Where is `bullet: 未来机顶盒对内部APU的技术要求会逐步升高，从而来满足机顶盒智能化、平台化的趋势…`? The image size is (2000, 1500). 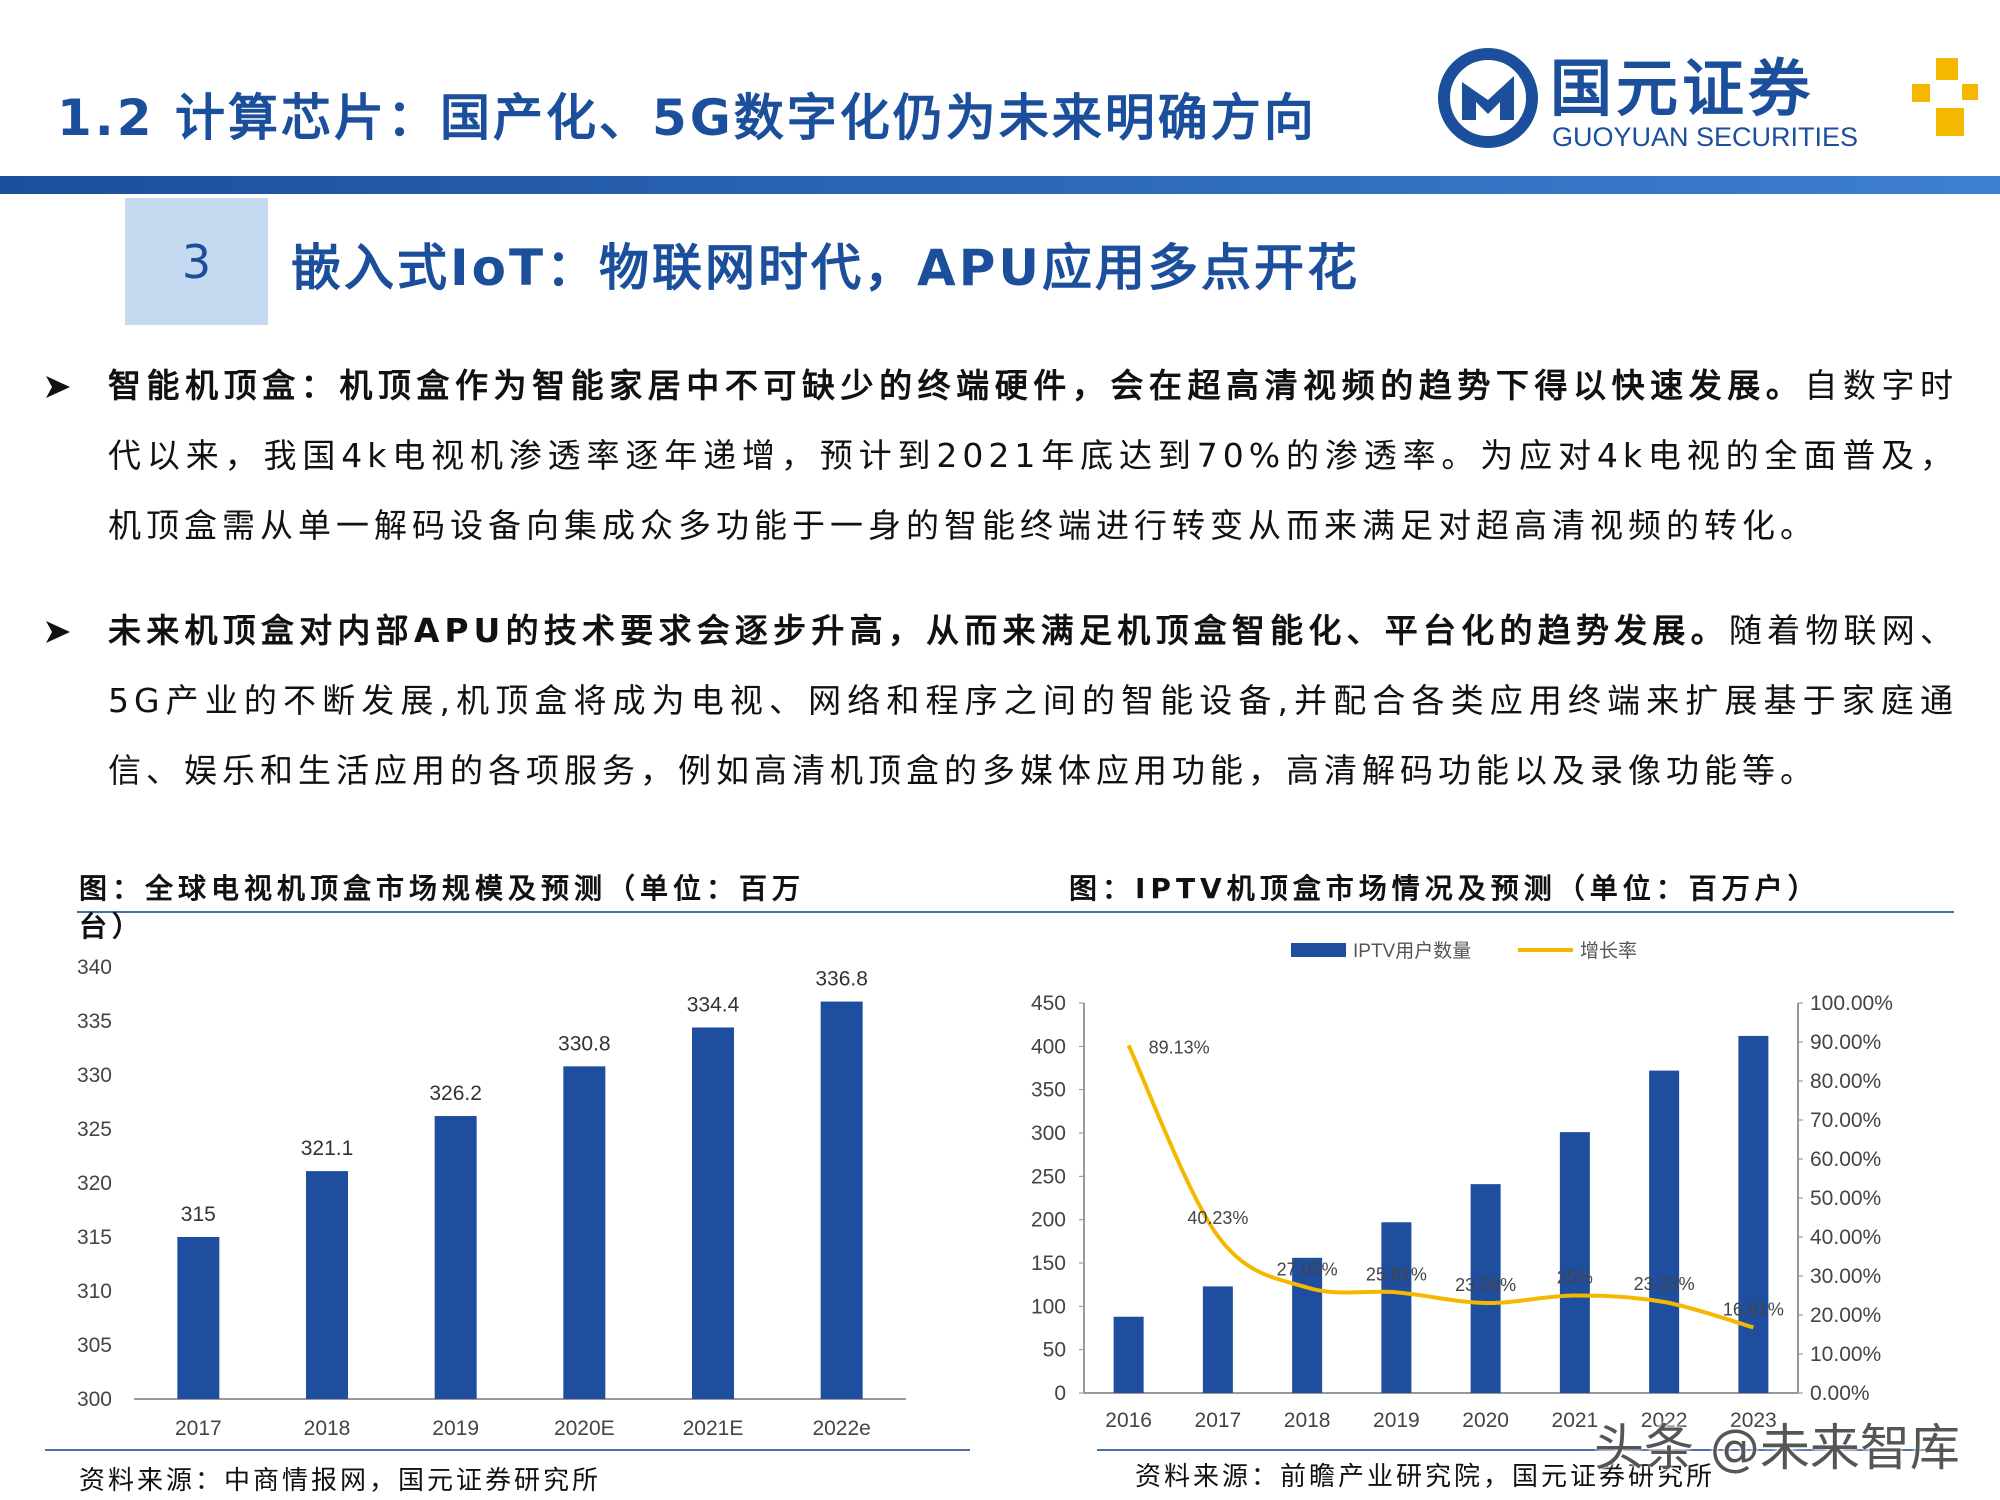
bullet: 未来机顶盒对内部APU的技术要求会逐步升高，从而来满足机顶盒智能化、平台化的趋势… is located at coordinates (1033, 701).